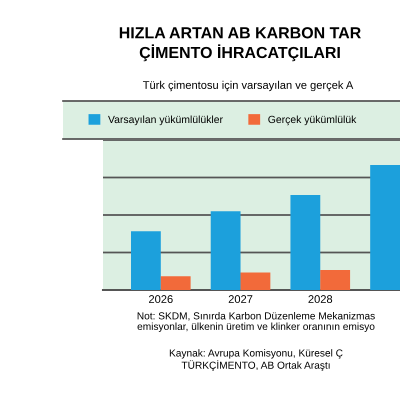  I want to click on x-tick-label: 2027, so click(240, 299).